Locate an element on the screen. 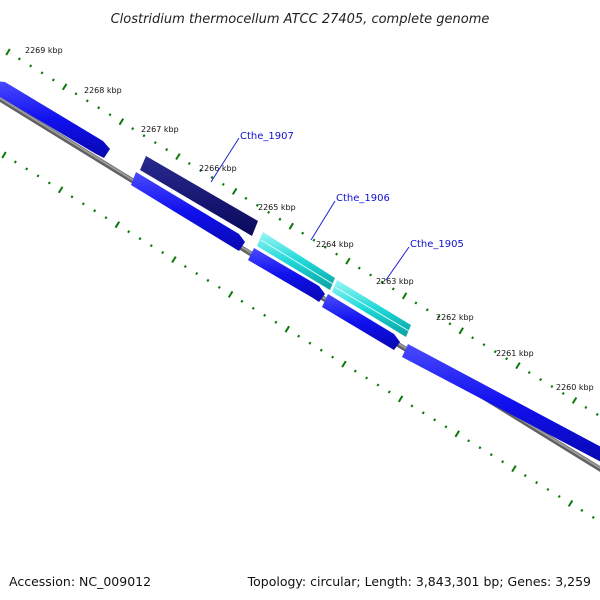  scale-label-2262: 2262 kbp is located at coordinates (455, 317).